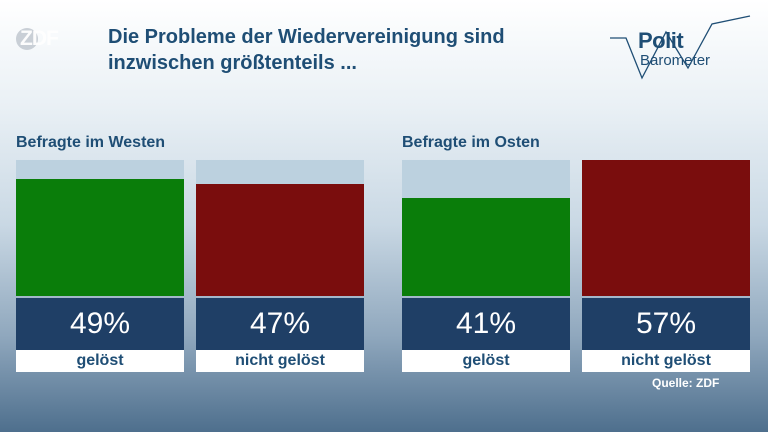  Describe the element at coordinates (100, 324) in the screenshot. I see `value-label: 49%` at that location.